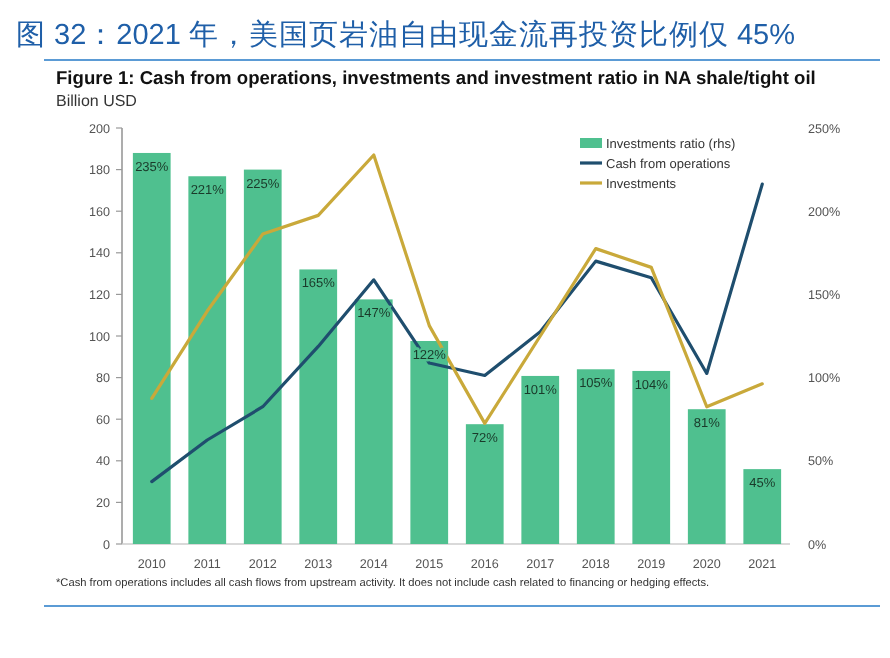  What do you see at coordinates (96, 101) in the screenshot?
I see `ylabel: Billion USD` at bounding box center [96, 101].